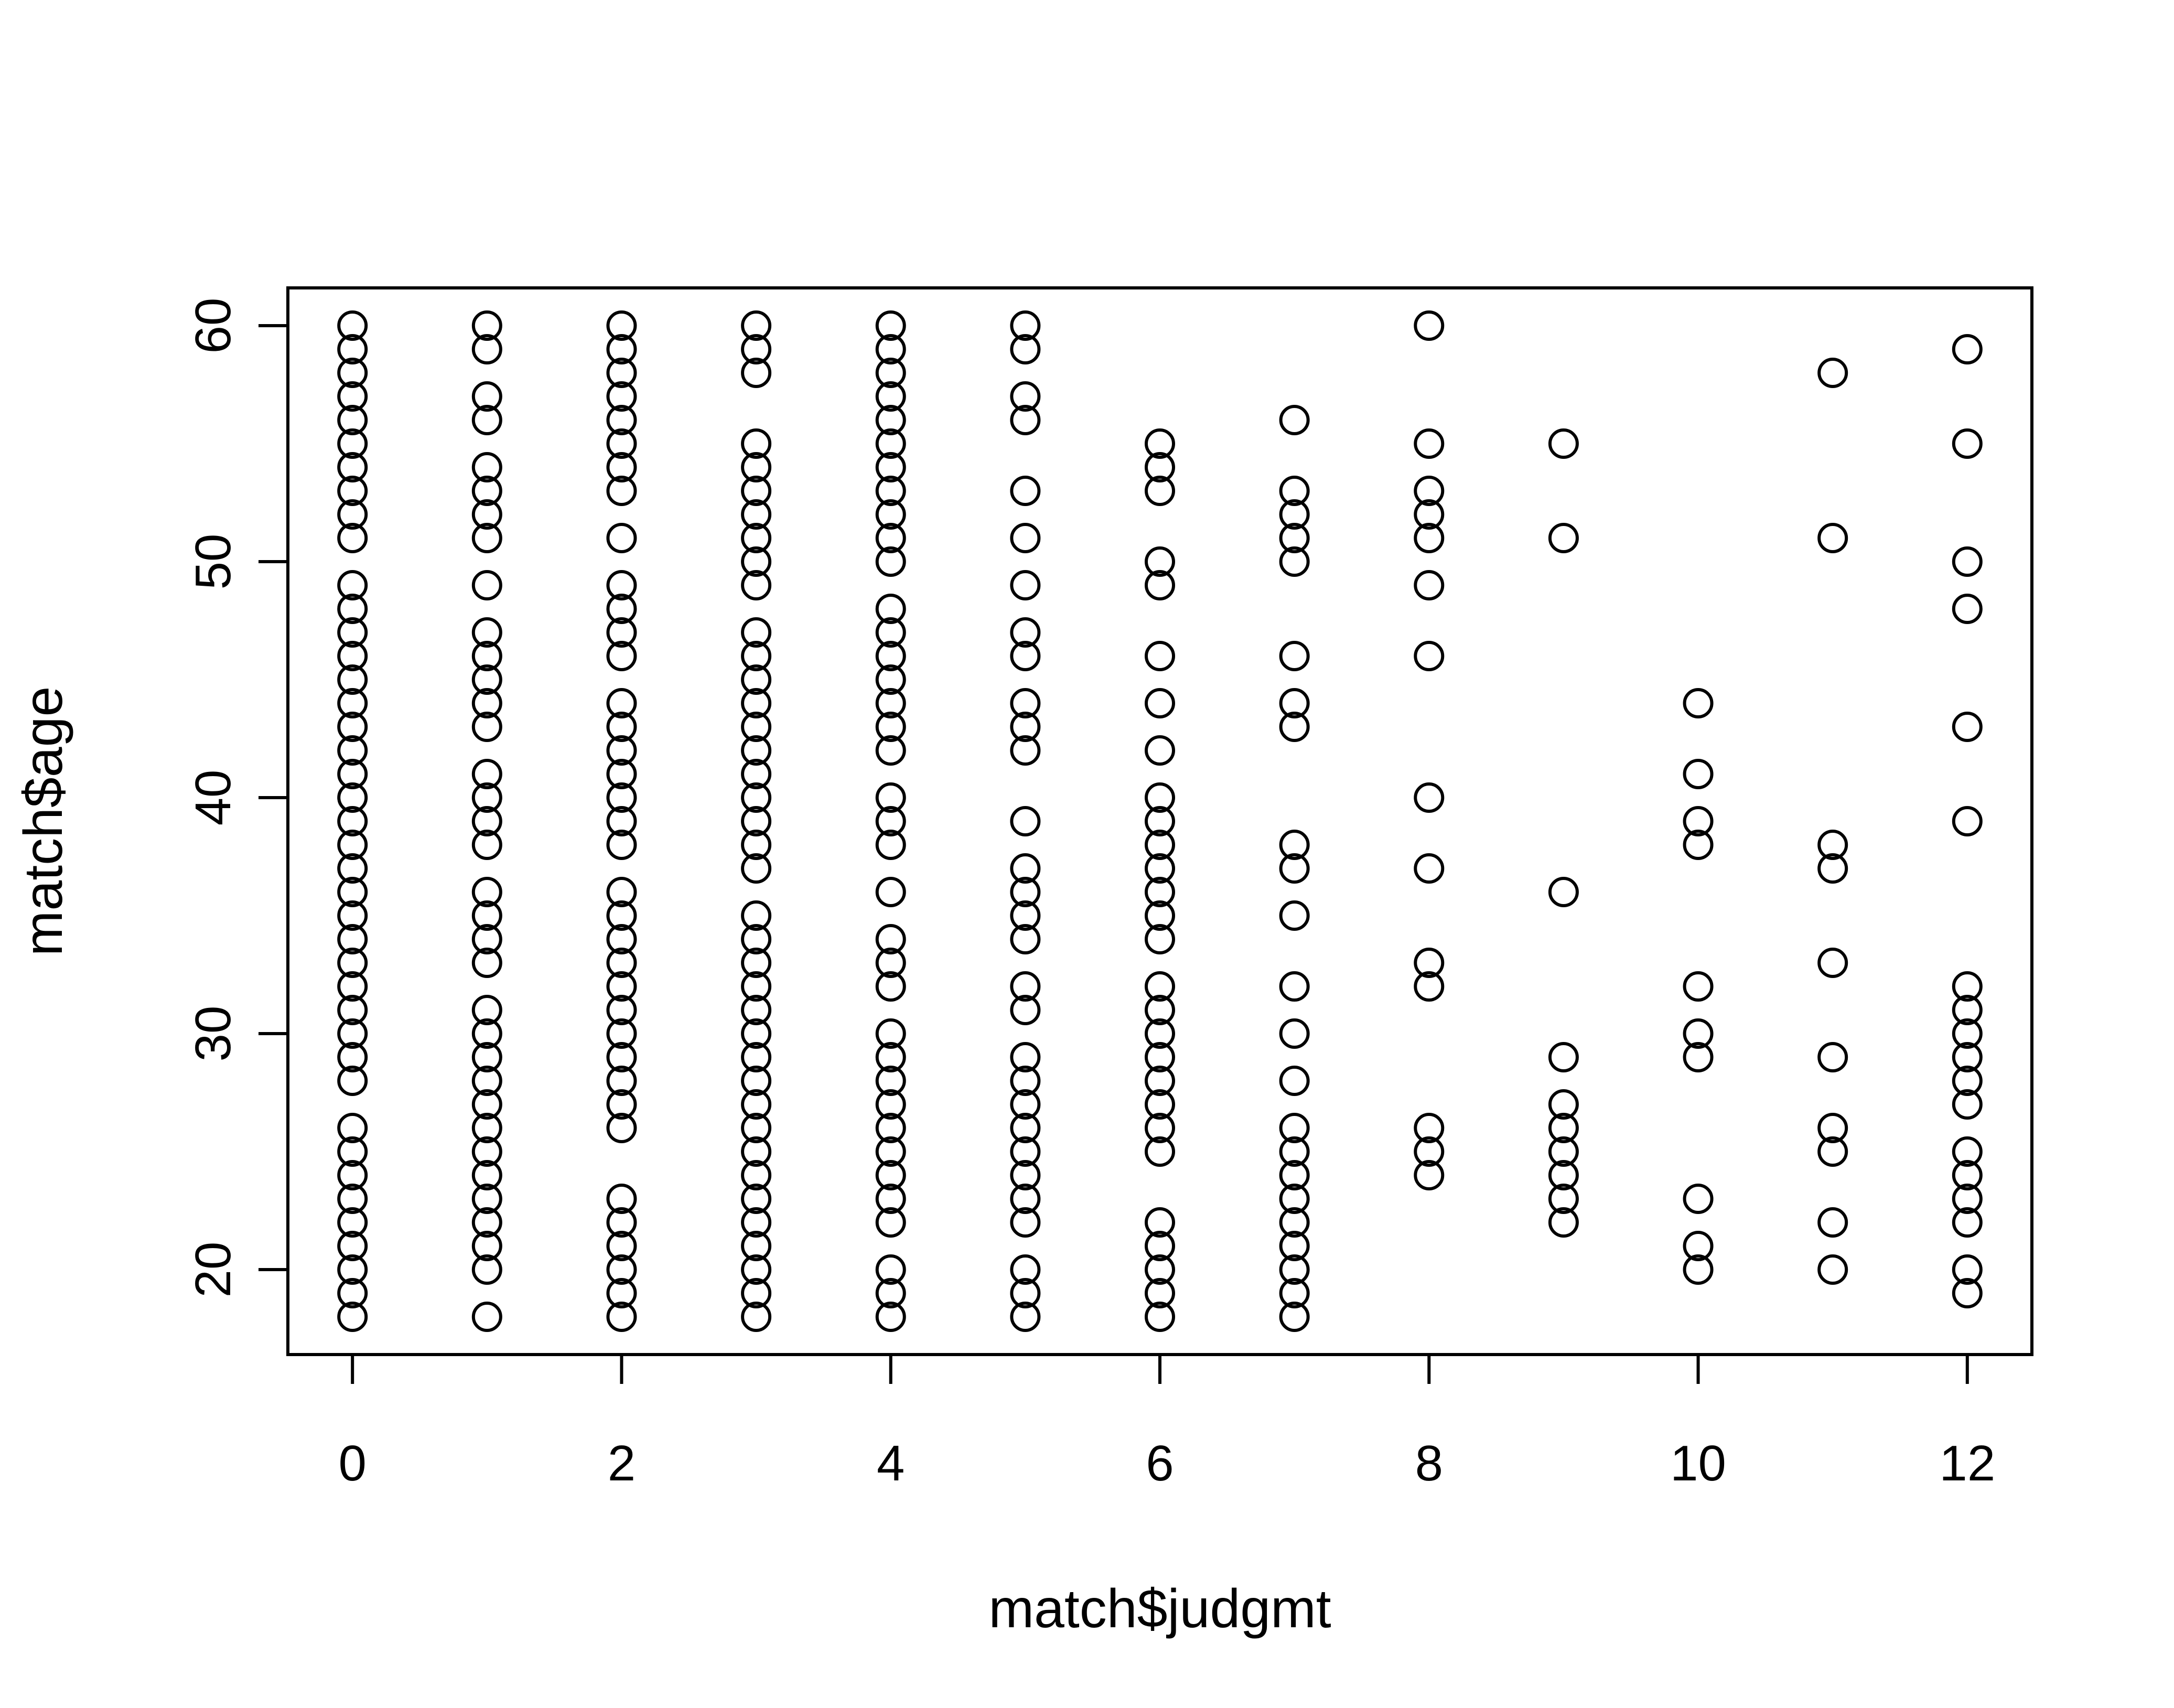 The height and width of the screenshot is (1708, 2174). What do you see at coordinates (213, 326) in the screenshot?
I see `y-tick-label: 60` at bounding box center [213, 326].